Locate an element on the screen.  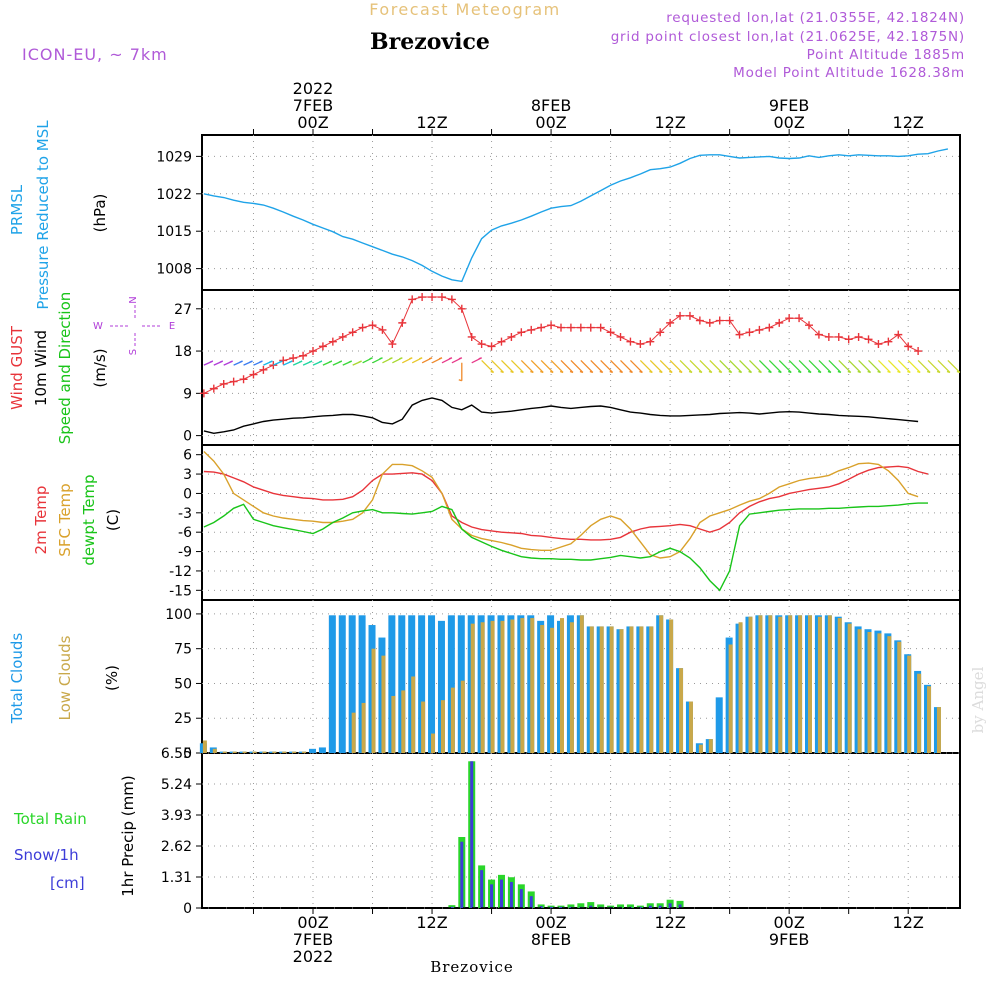
compass-cross is located at coordinates (135, 326).